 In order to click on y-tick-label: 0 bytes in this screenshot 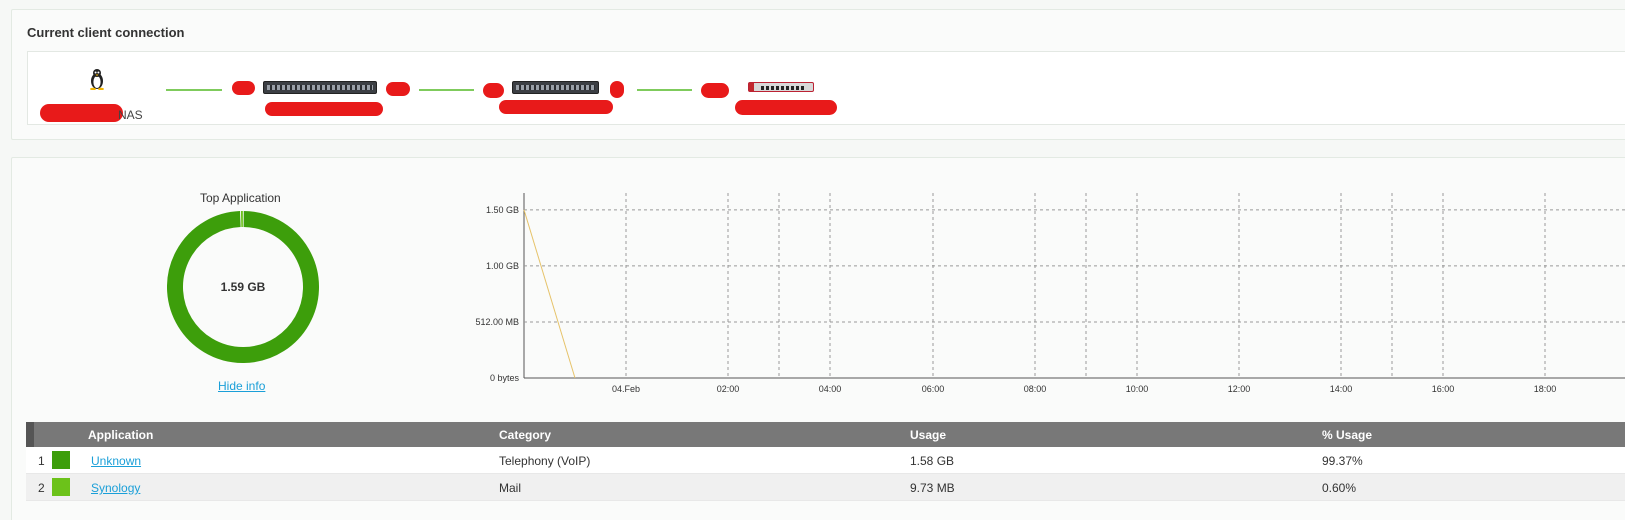, I will do `click(505, 378)`.